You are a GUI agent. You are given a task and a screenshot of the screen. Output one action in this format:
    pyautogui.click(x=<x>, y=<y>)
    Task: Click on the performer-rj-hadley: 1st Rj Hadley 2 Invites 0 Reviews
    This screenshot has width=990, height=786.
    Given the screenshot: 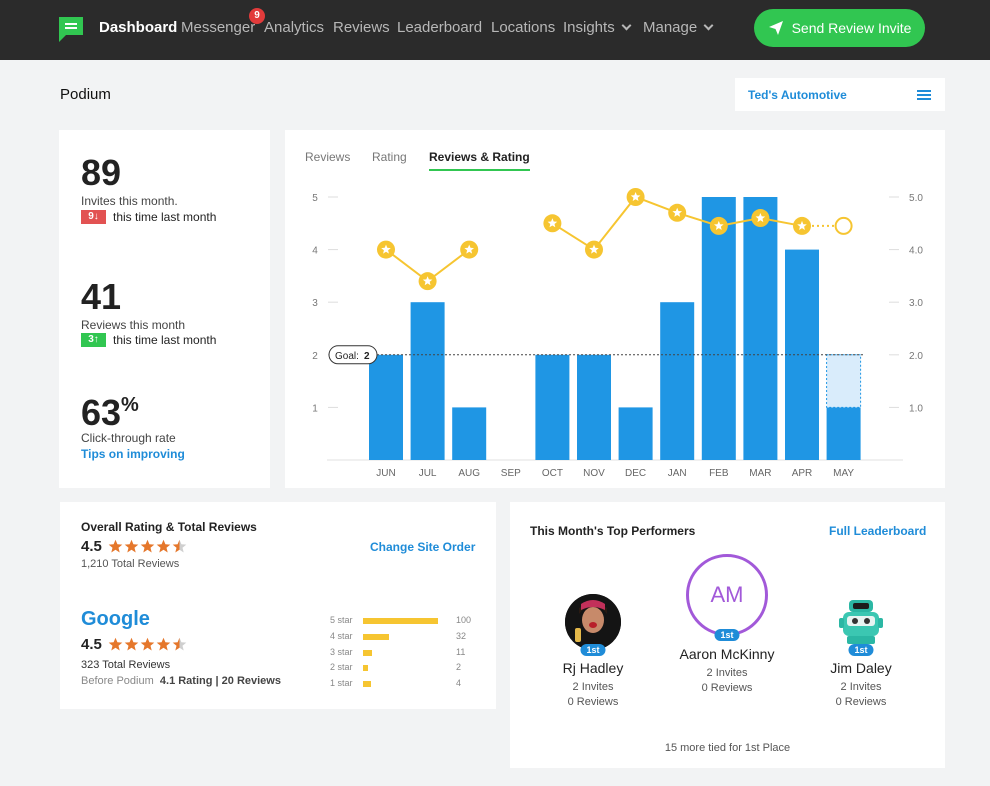 What is the action you would take?
    pyautogui.click(x=593, y=652)
    